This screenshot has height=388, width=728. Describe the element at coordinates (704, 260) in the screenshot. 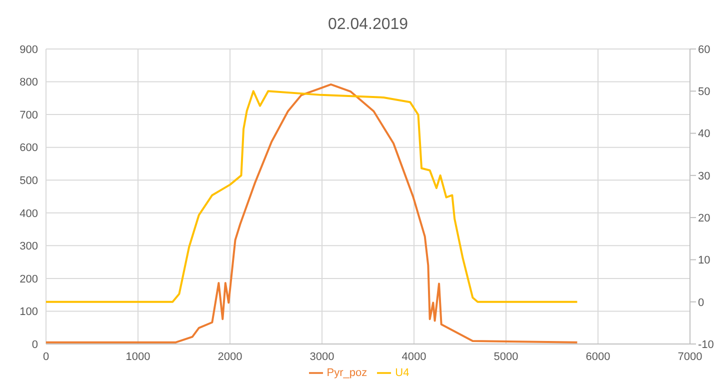

I see `y2-tick-label: 10` at that location.